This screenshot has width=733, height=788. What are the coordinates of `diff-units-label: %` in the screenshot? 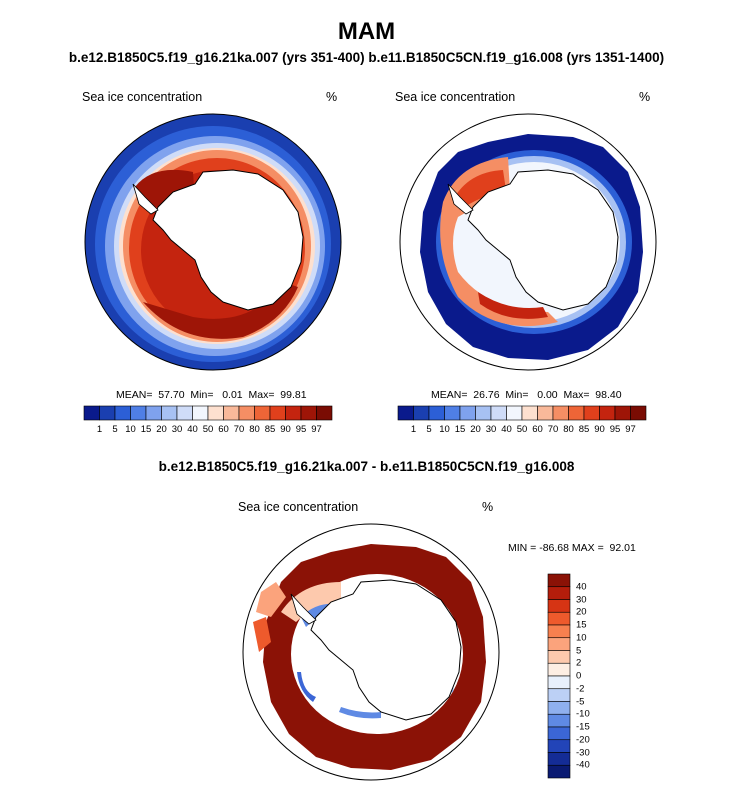 It's located at (488, 507).